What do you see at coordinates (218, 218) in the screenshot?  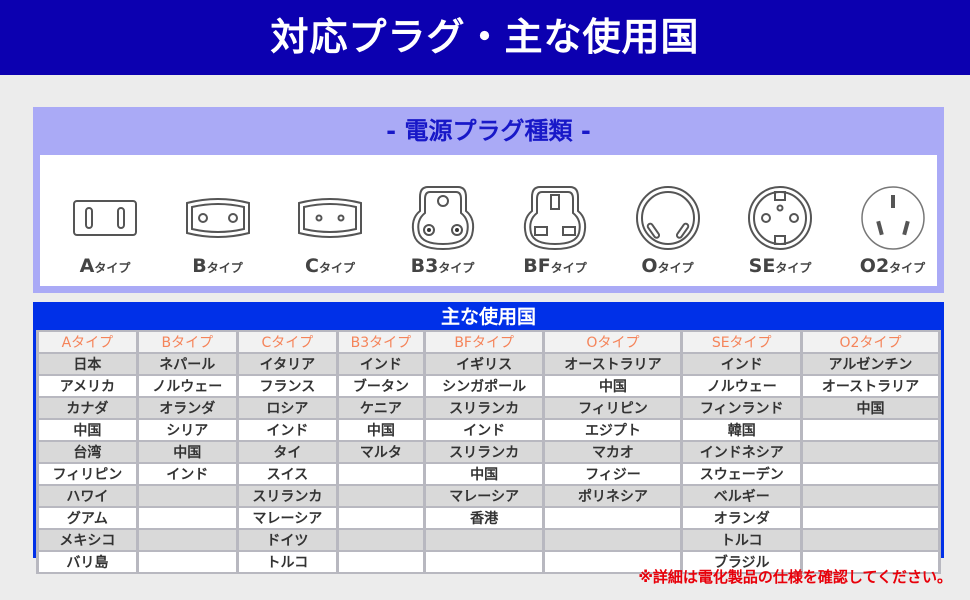 I see `plug-b-icon` at bounding box center [218, 218].